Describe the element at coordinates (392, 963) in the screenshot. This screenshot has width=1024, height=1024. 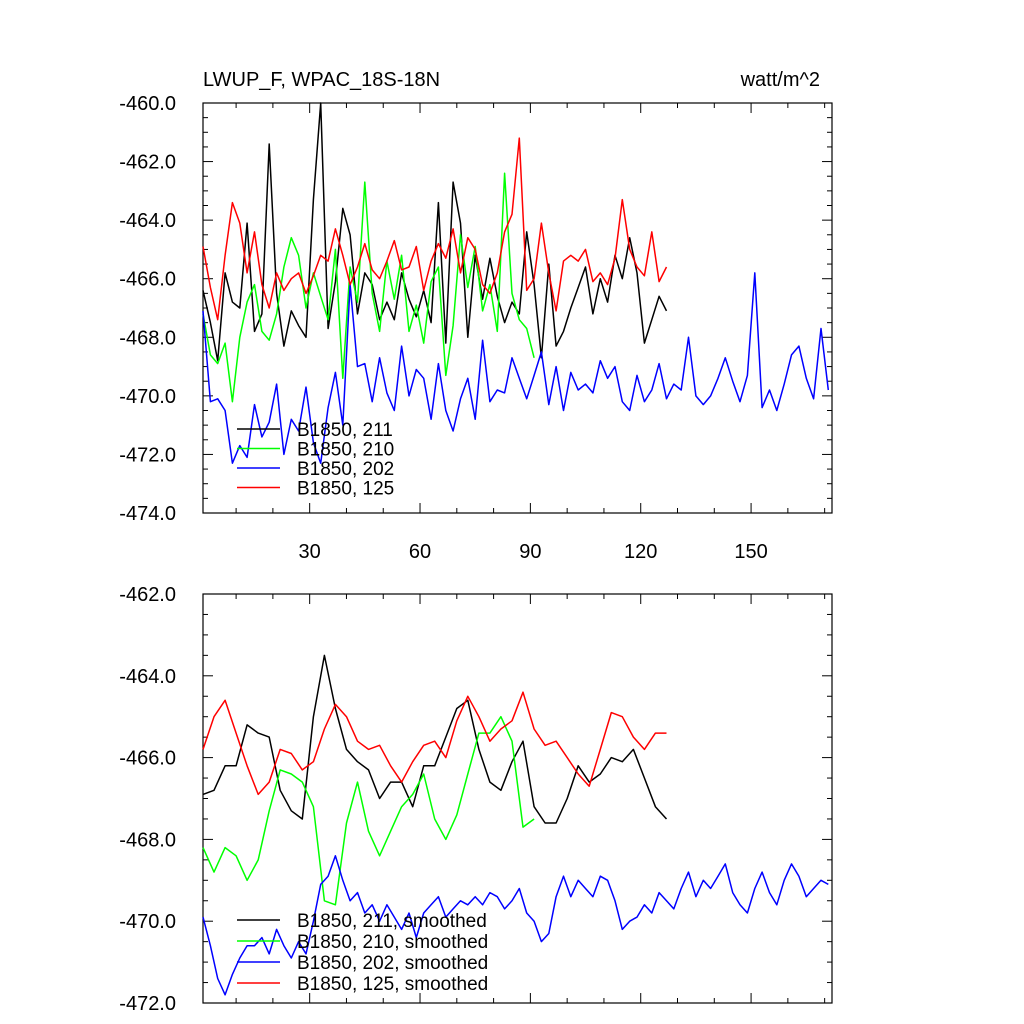
I see `legend-label: B1850, 202, smoothed` at that location.